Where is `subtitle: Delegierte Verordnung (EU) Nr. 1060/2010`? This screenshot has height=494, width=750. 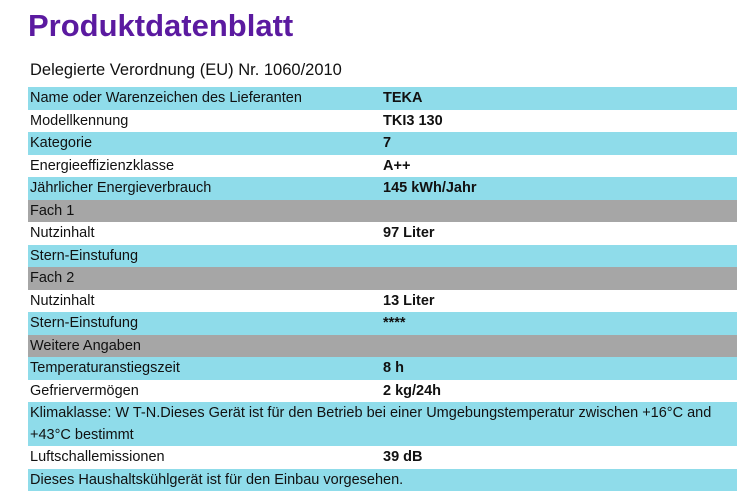
subtitle: Delegierte Verordnung (EU) Nr. 1060/2010 is located at coordinates (186, 70).